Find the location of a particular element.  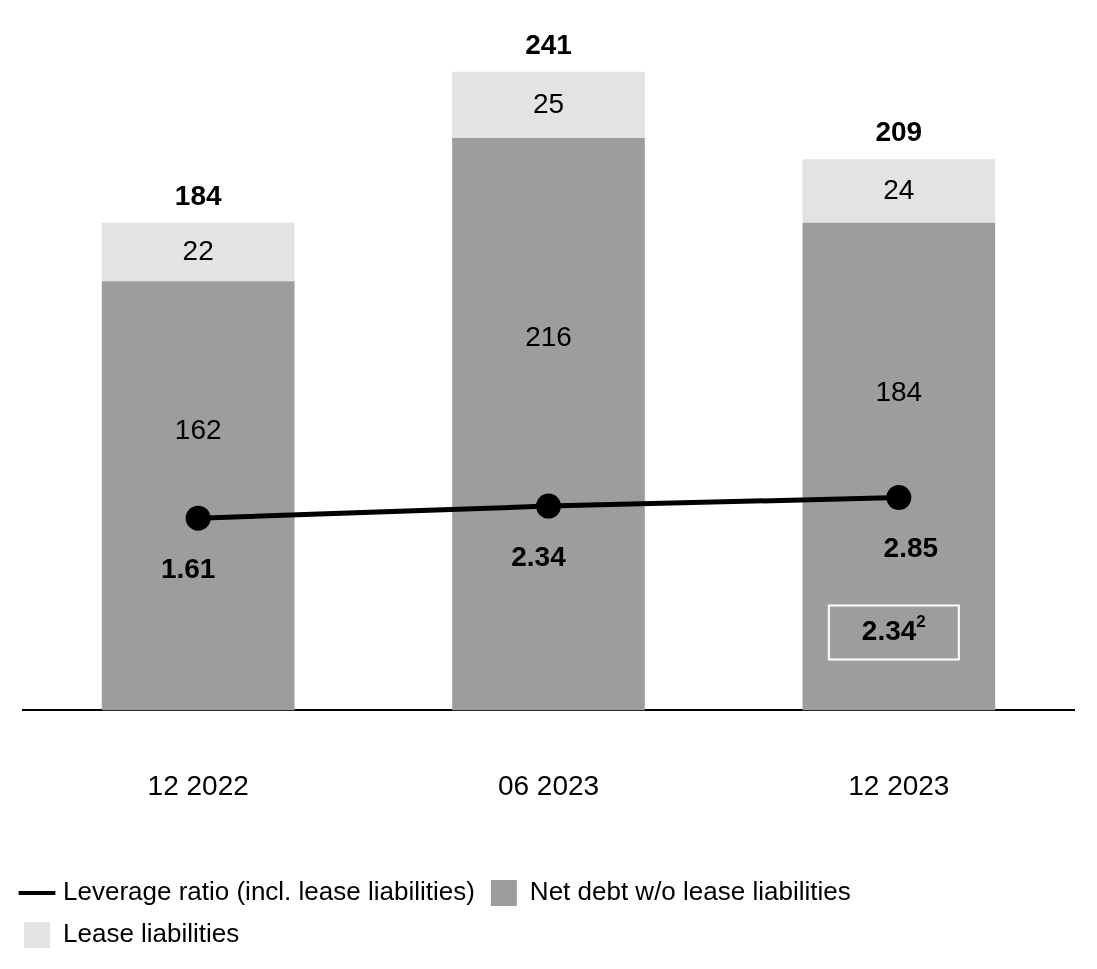

data-label: 162 is located at coordinates (198, 430).